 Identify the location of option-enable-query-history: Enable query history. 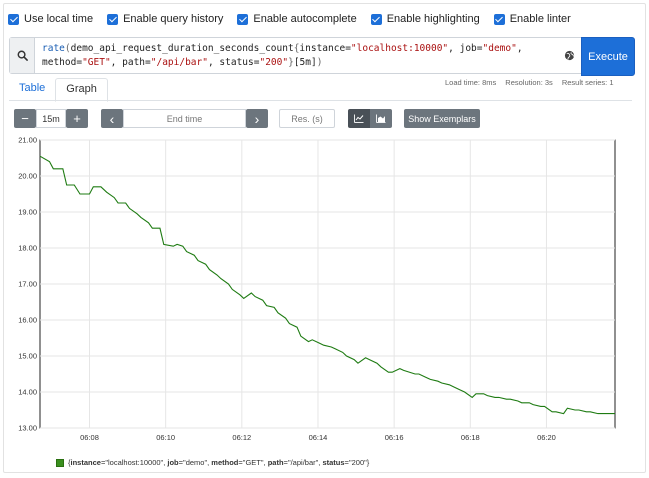
(165, 19).